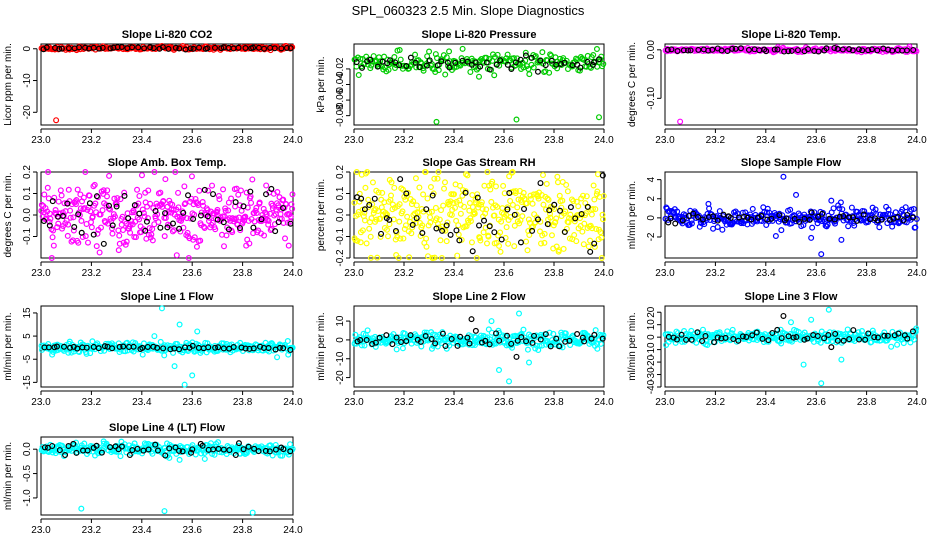 The width and height of the screenshot is (936, 540). What do you see at coordinates (340, 340) in the screenshot?
I see `y-tick-label: 0` at bounding box center [340, 340].